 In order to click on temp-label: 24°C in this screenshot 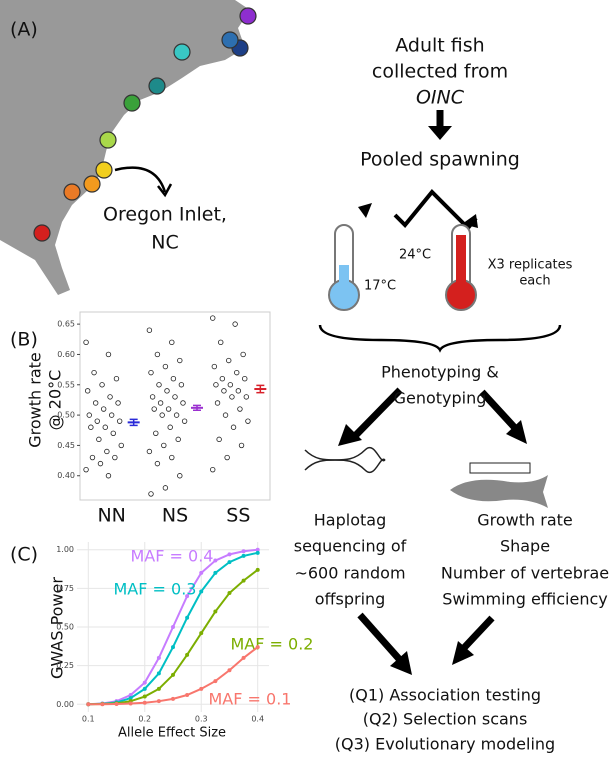, I will do `click(415, 255)`.